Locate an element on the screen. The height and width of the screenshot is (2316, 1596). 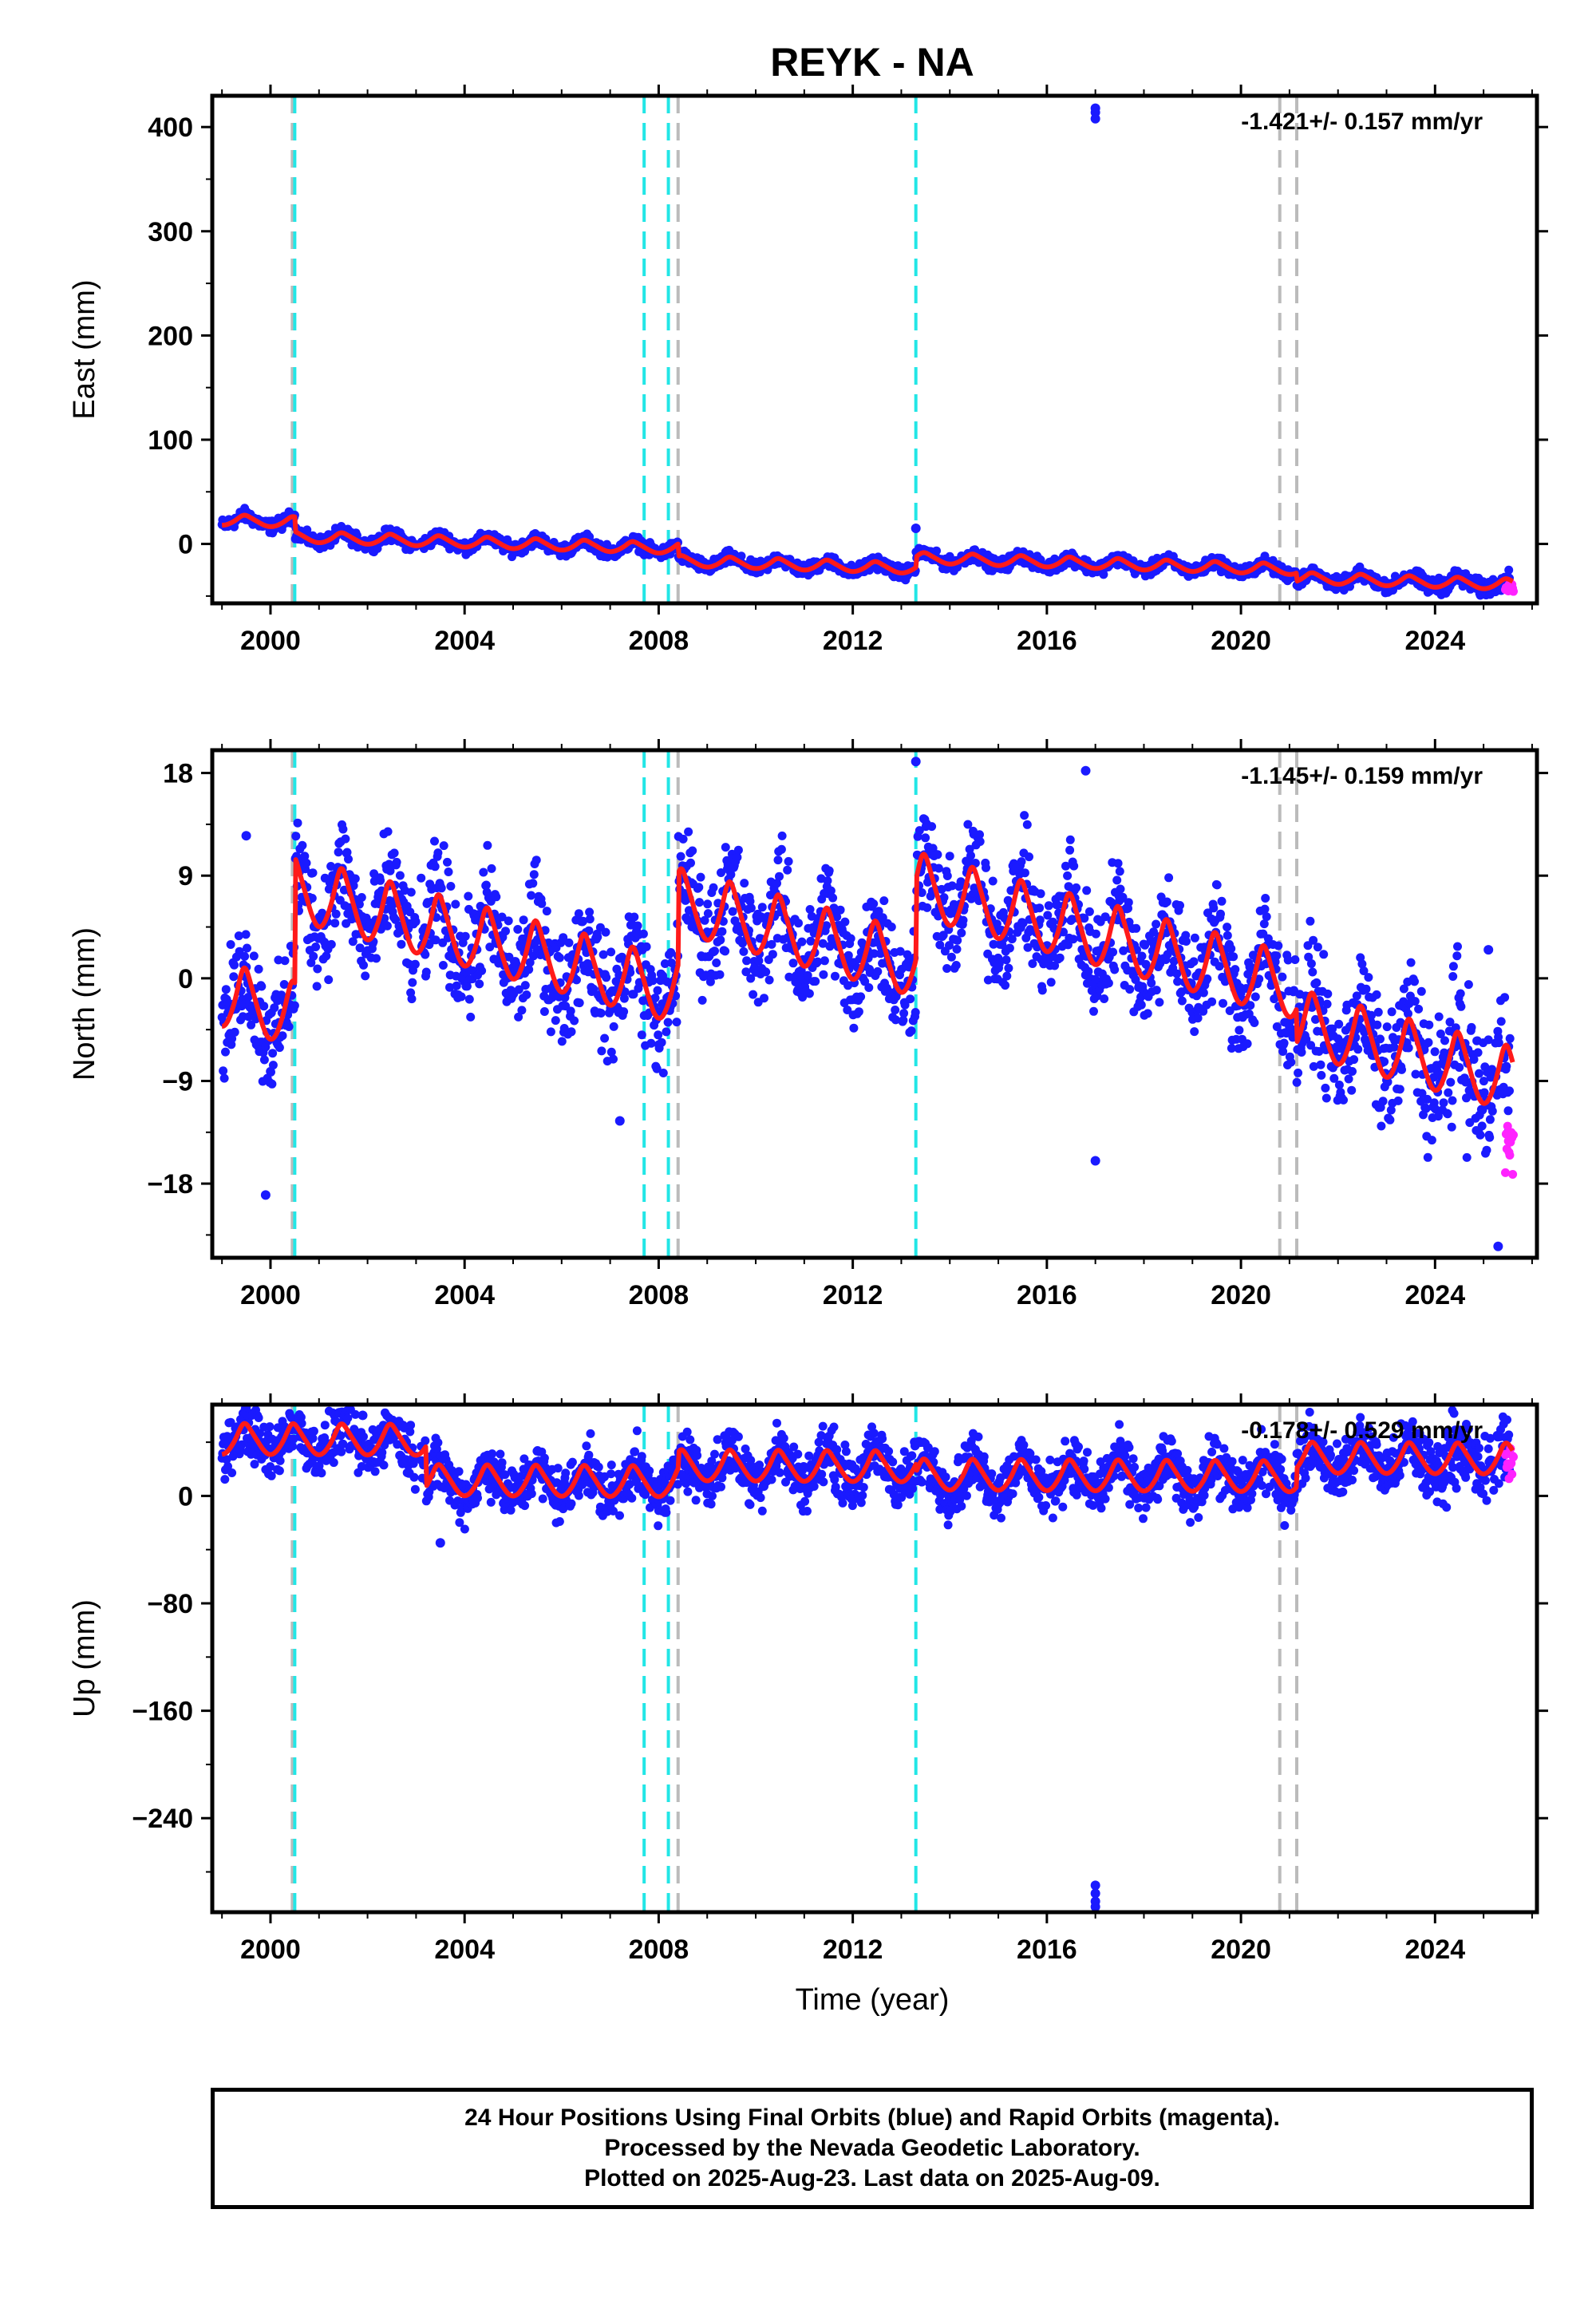
data-point-rapid is located at coordinates (1514, 591).